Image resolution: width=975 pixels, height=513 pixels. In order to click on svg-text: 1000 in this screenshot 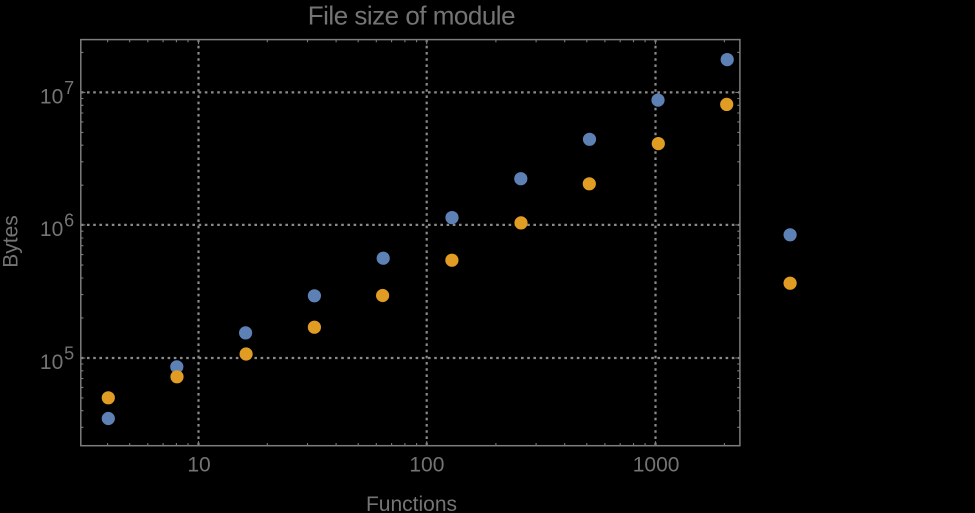, I will do `click(656, 464)`.